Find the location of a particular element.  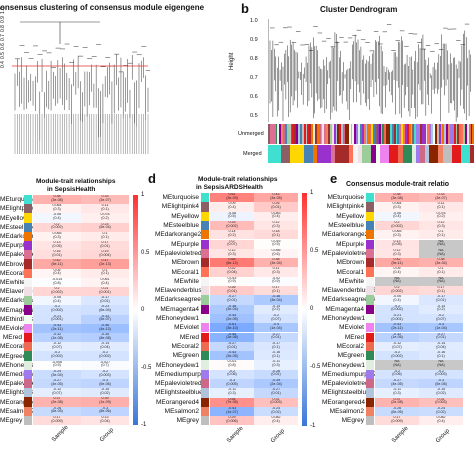

correlation-value: -0.14 is located at coordinates (441, 343).